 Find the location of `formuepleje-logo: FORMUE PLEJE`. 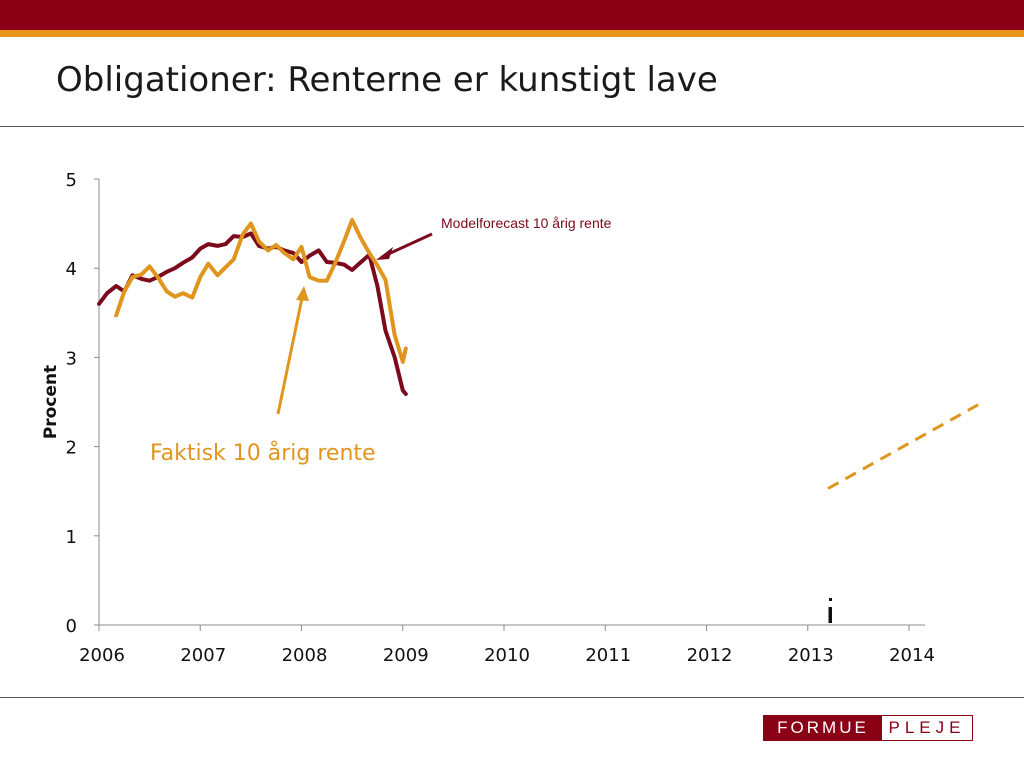

formuepleje-logo: FORMUE PLEJE is located at coordinates (868, 728).